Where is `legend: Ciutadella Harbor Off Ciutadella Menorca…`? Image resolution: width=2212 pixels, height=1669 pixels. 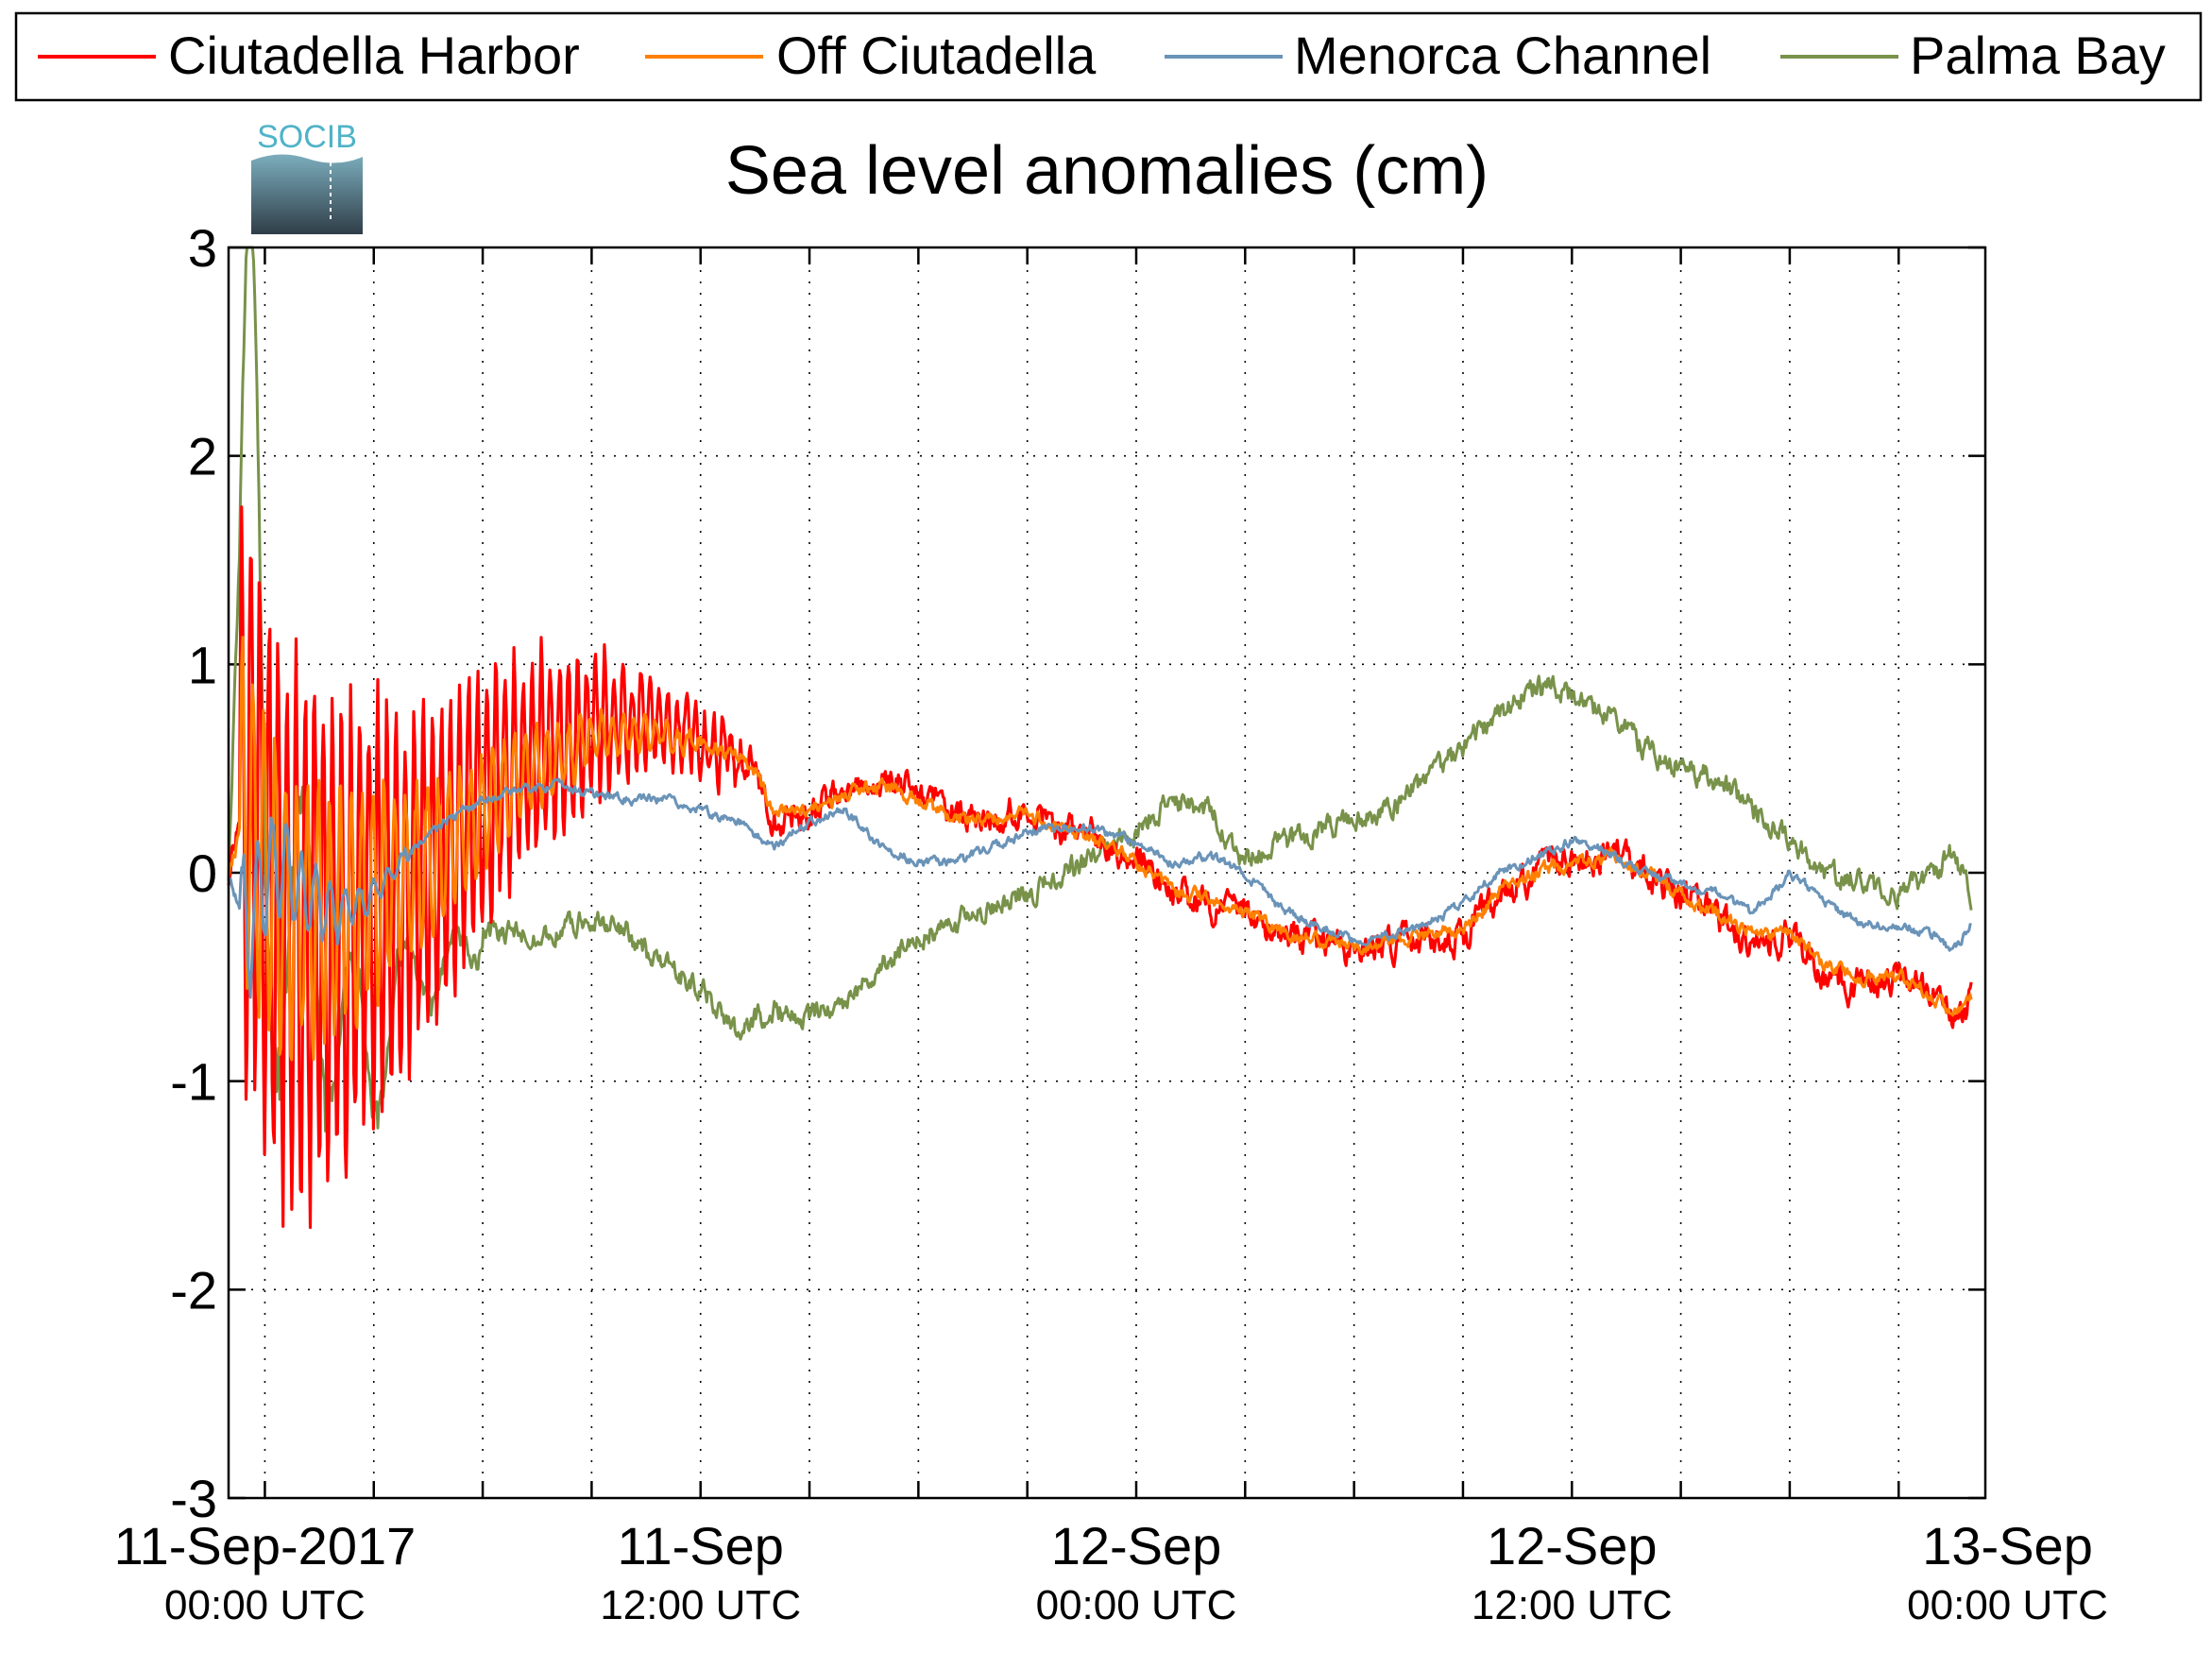
legend: Ciutadella Harbor Off Ciutadella Menorca… is located at coordinates (1108, 57).